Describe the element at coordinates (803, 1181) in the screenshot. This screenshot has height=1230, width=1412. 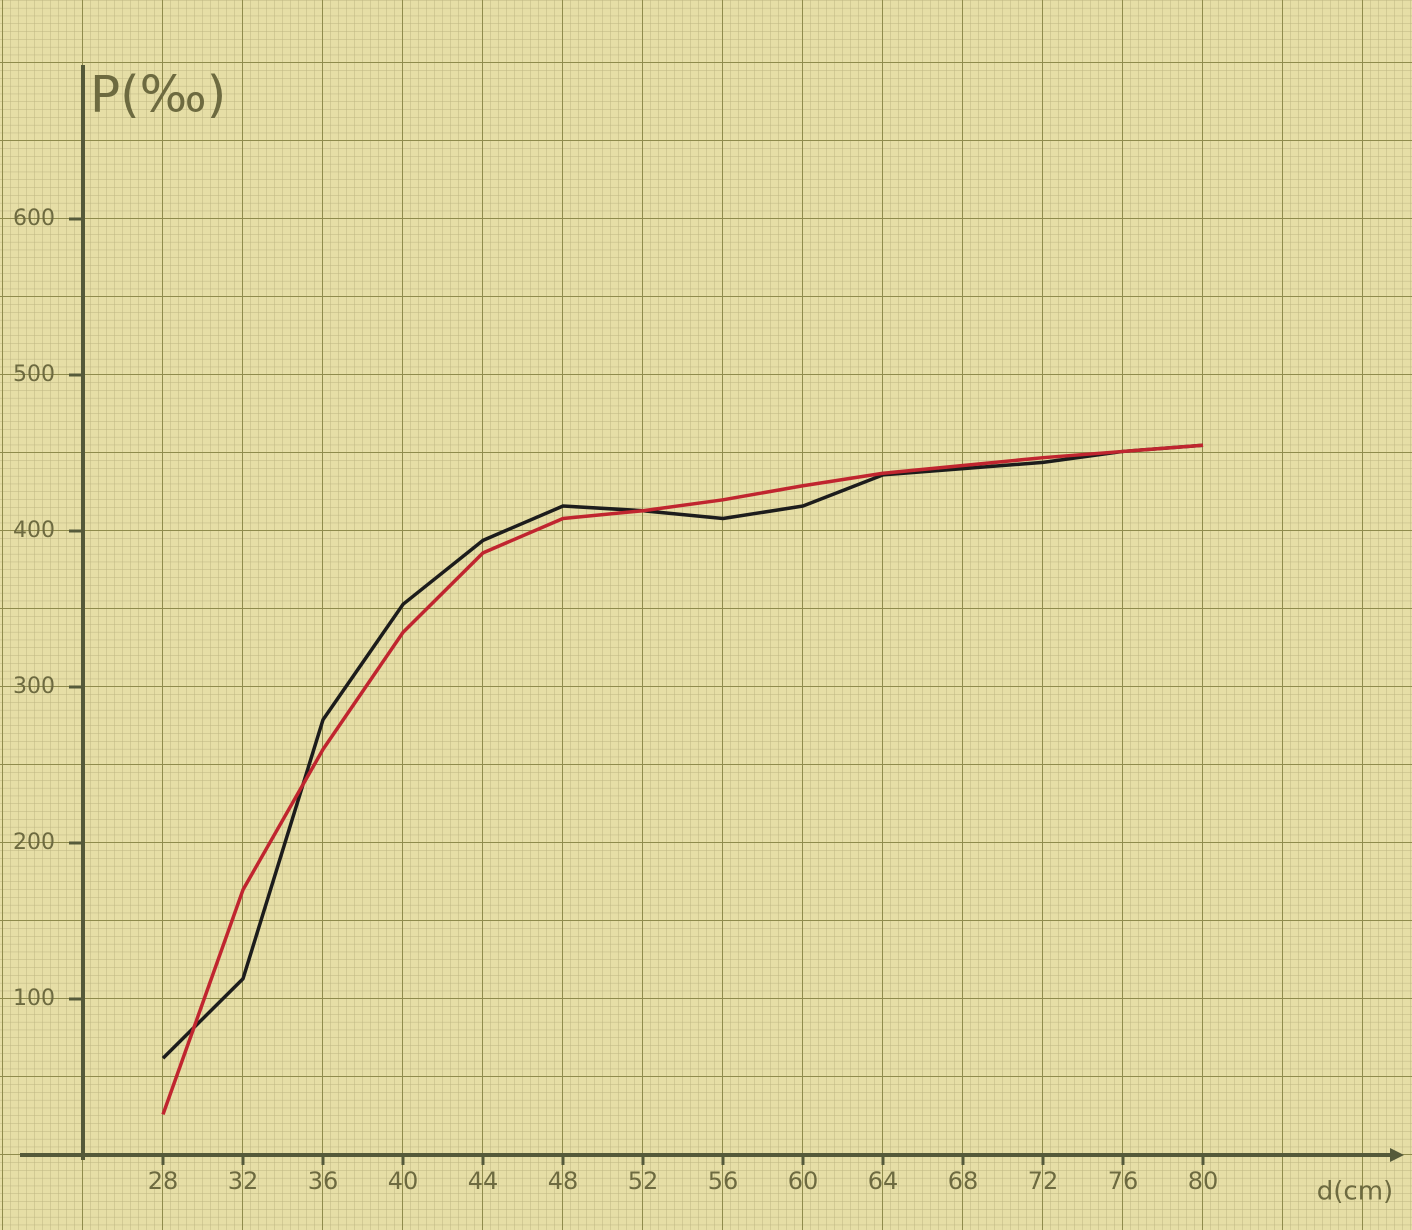
I see `x-tick-label: 60` at that location.